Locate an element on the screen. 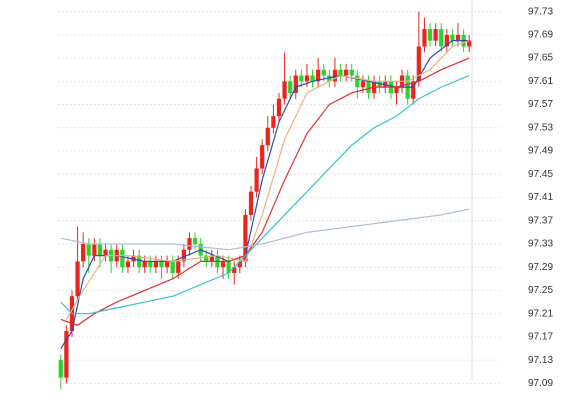 The width and height of the screenshot is (561, 403). y-tick-label: 97.69 is located at coordinates (540, 34).